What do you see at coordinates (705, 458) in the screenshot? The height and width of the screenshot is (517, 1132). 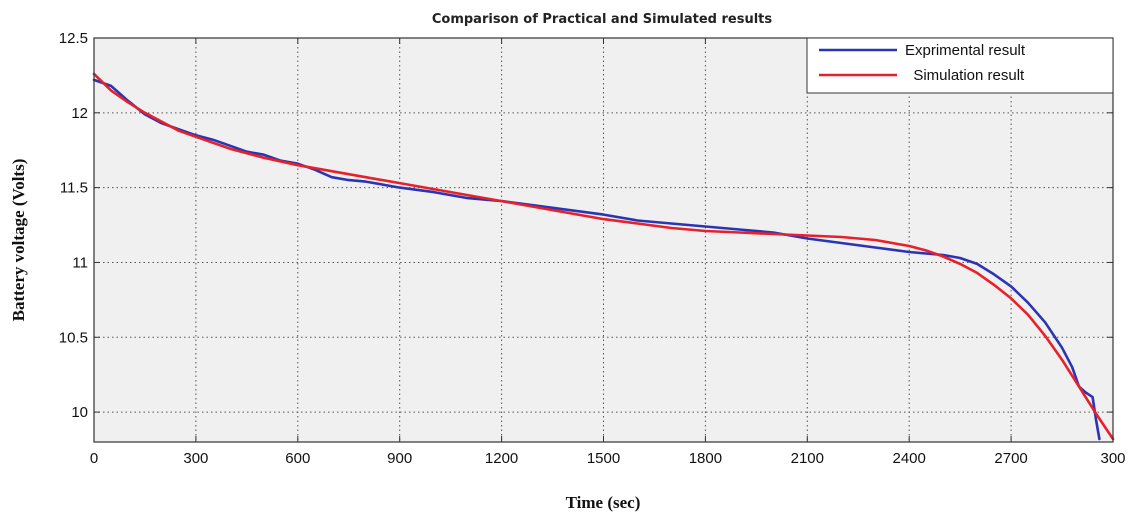 I see `x-tick-label: 1800` at bounding box center [705, 458].